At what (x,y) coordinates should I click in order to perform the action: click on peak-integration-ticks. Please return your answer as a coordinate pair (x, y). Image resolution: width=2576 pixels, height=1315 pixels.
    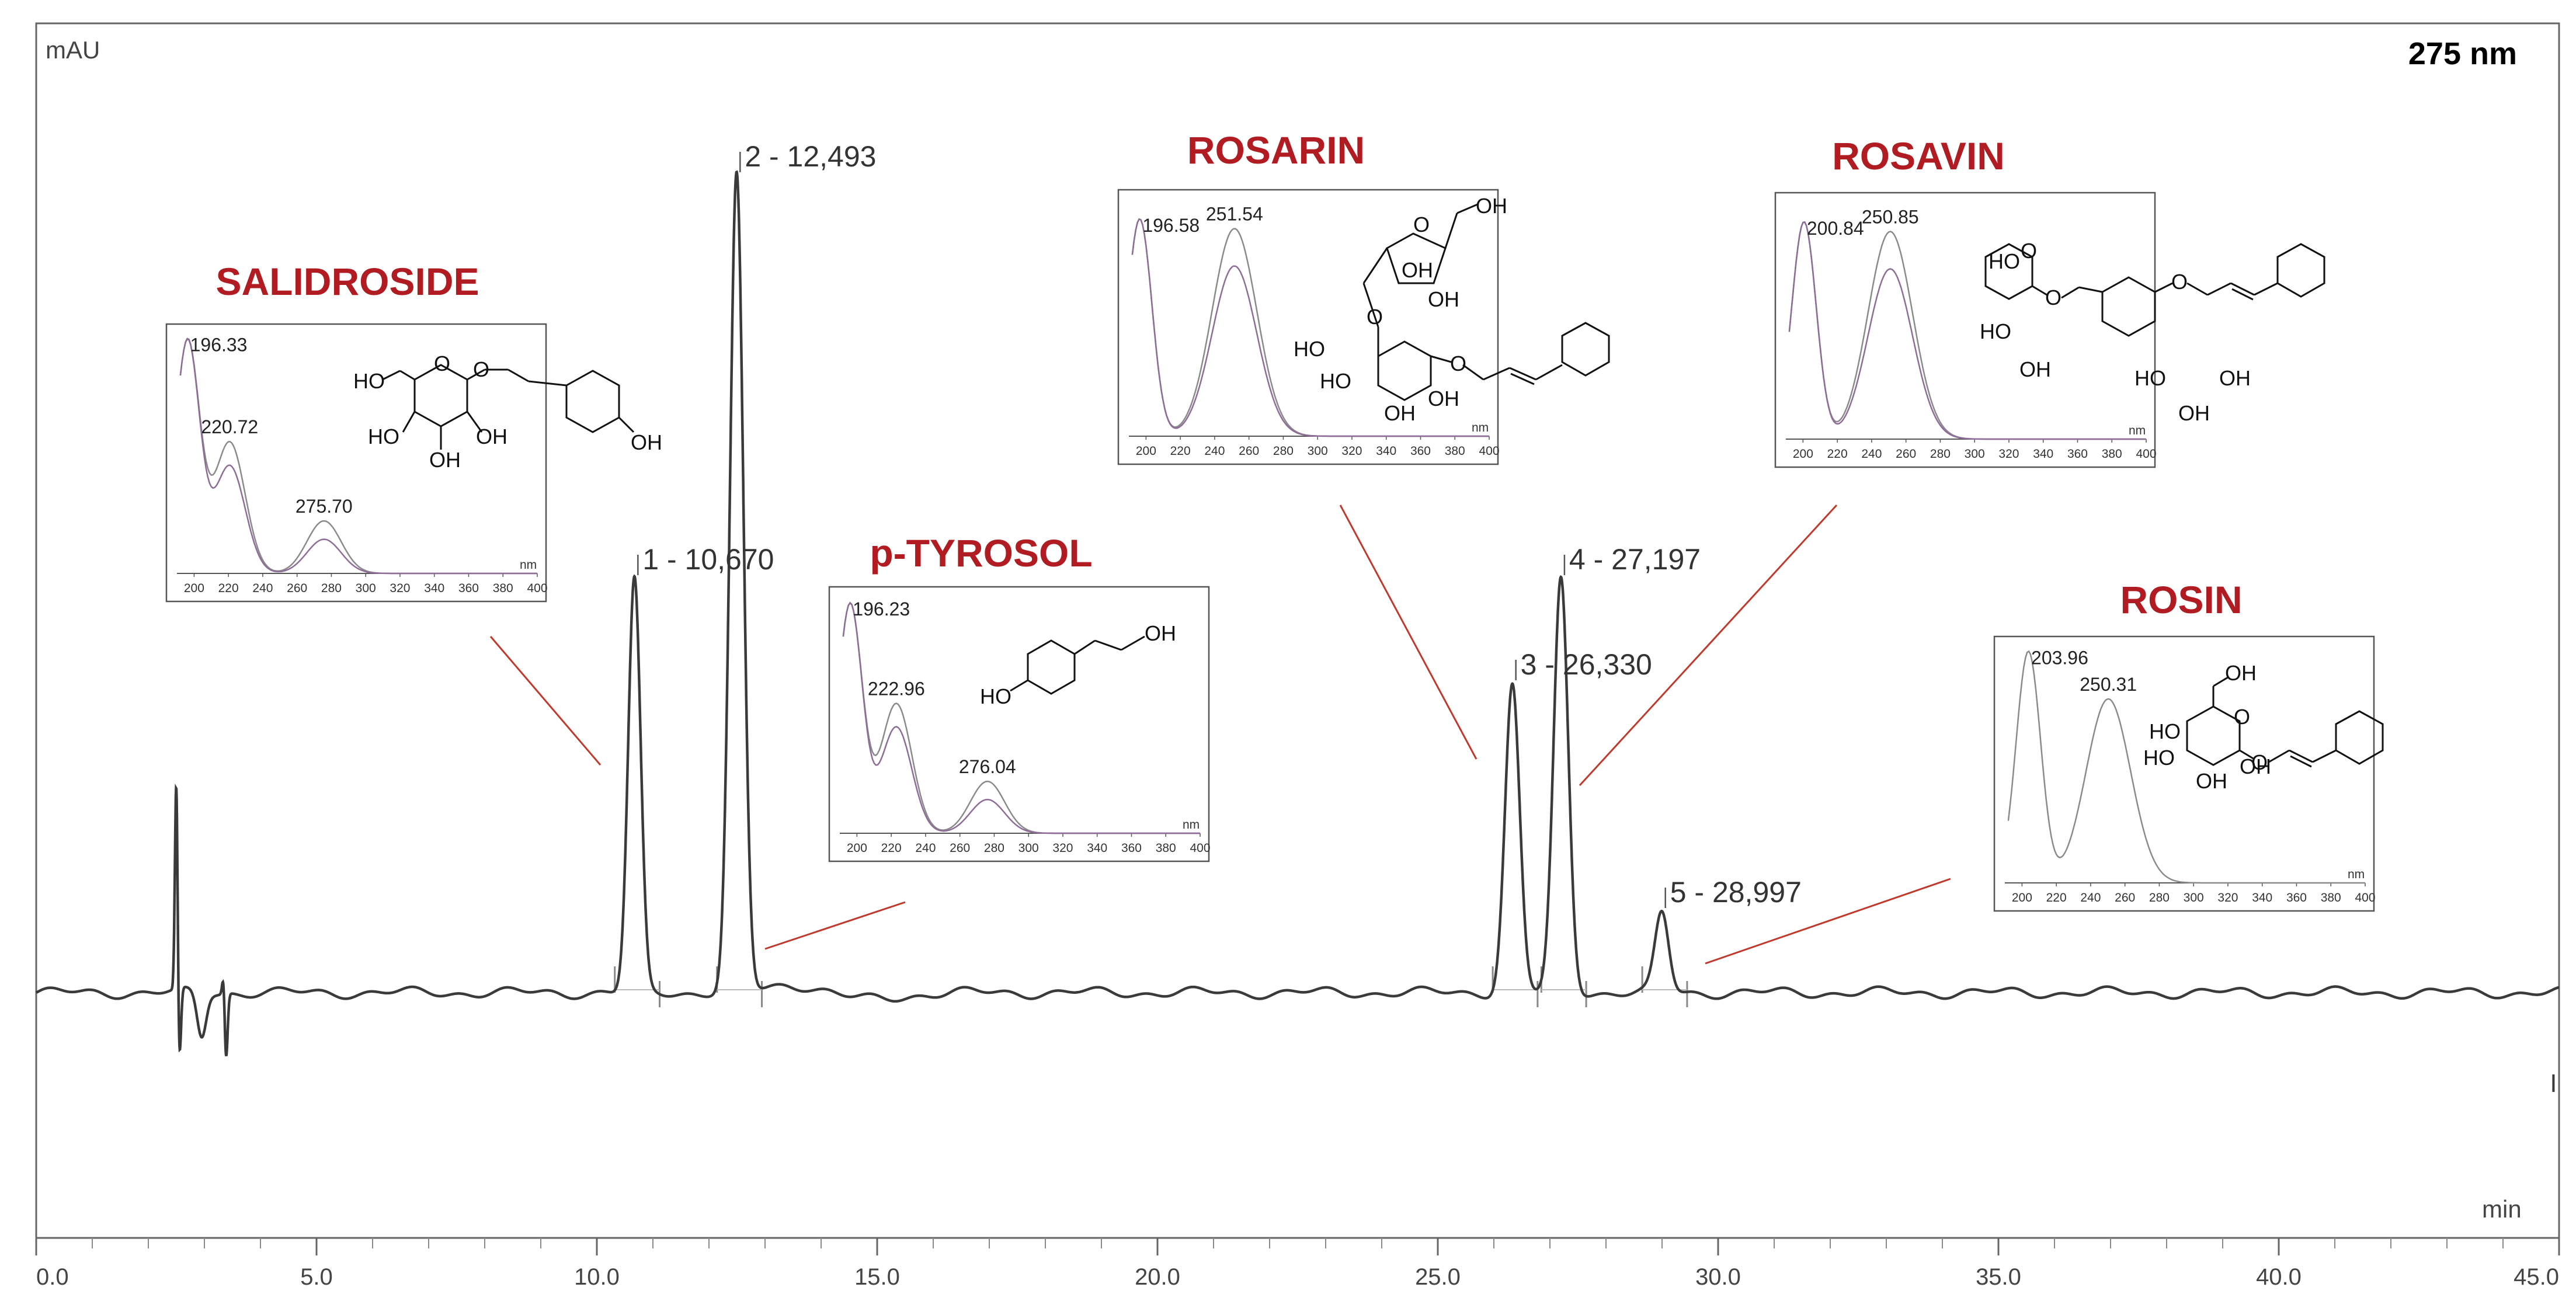
    Looking at the image, I should click on (1151, 986).